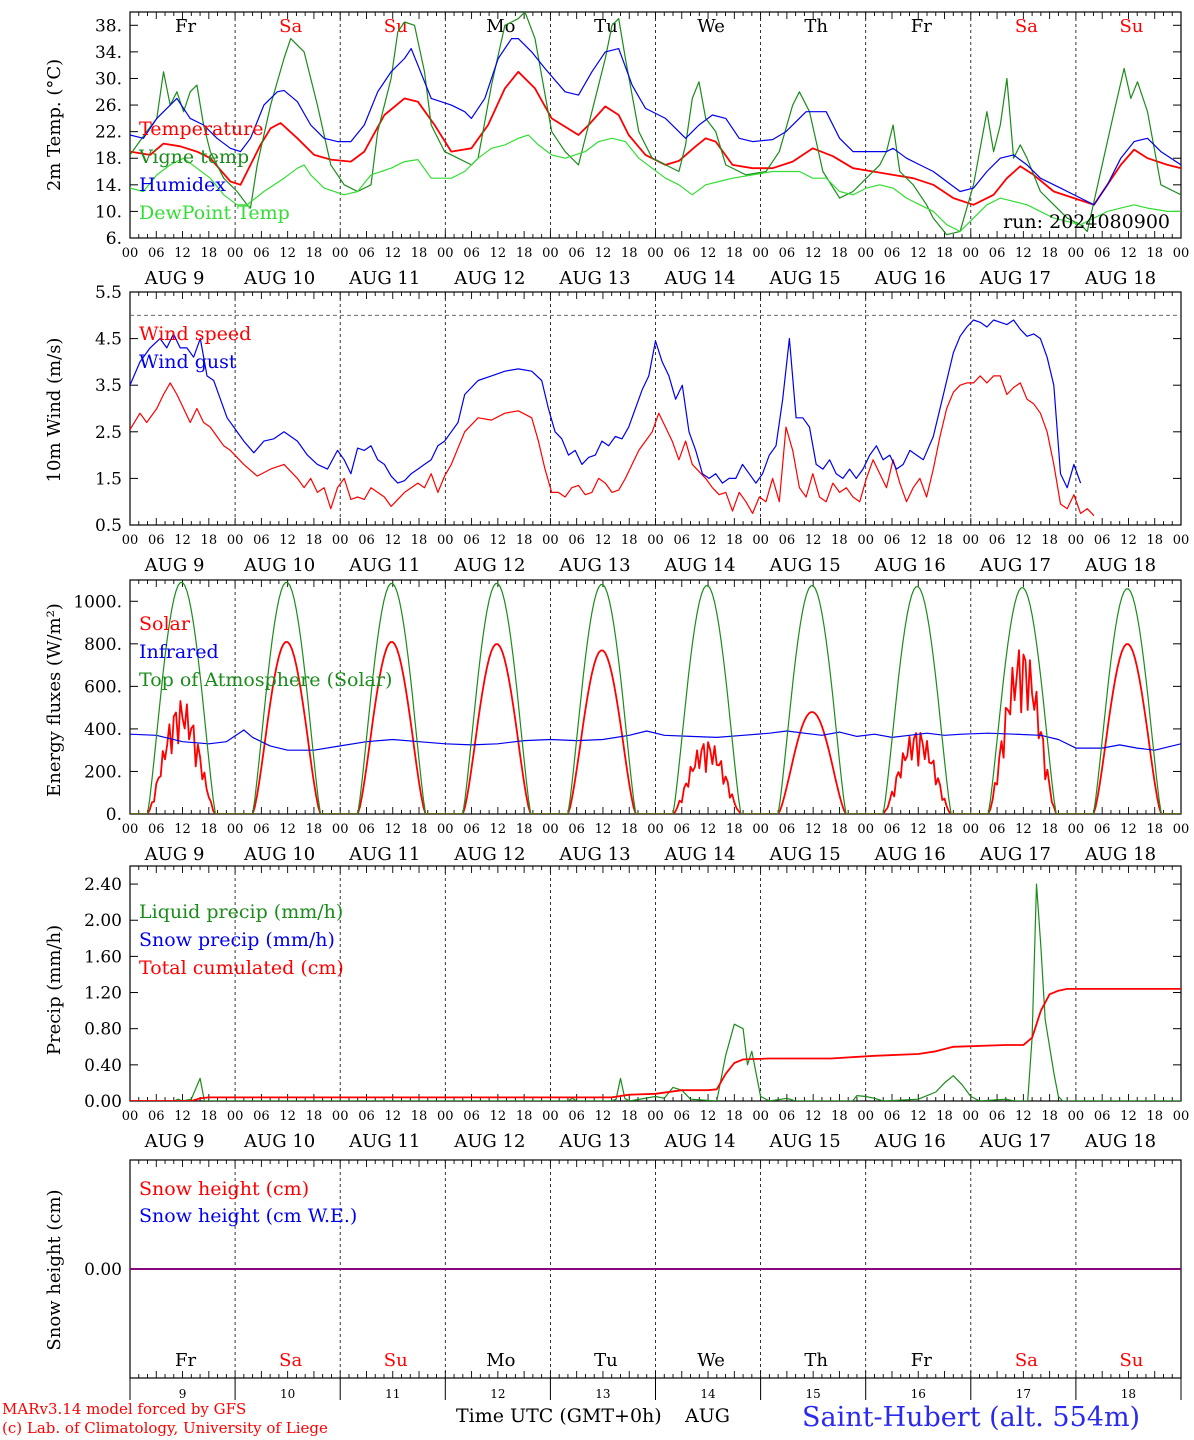  What do you see at coordinates (108, 526) in the screenshot?
I see `y-tick-label: 0.5` at bounding box center [108, 526].